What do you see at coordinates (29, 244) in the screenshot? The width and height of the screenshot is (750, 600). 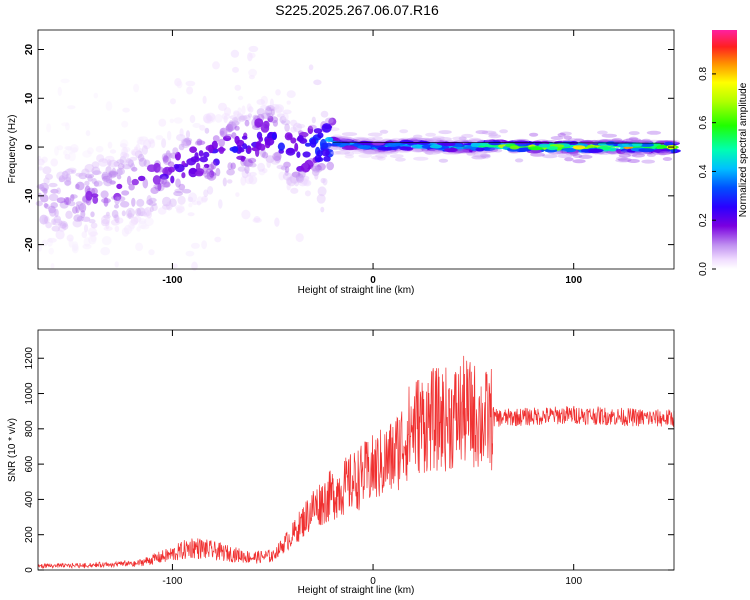 I see `y-tick-label: -20` at bounding box center [29, 244].